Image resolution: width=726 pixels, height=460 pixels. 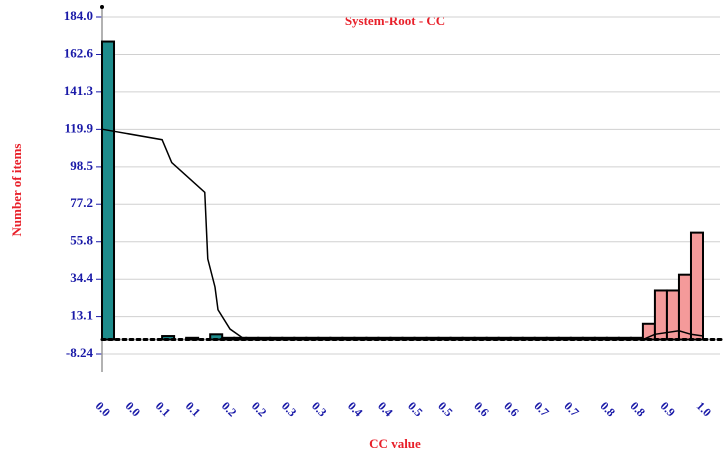 I want to click on x-tick-label: 0.9, so click(x=668, y=409).